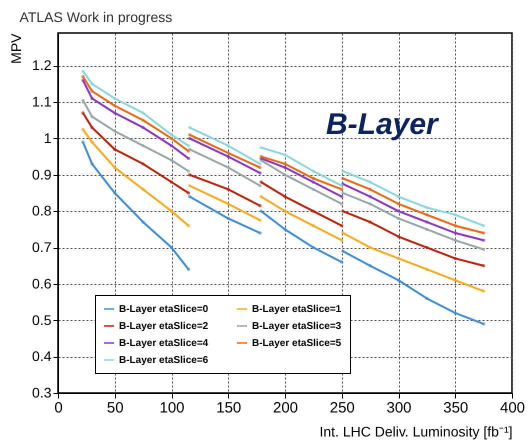 The width and height of the screenshot is (530, 447). What do you see at coordinates (42, 210) in the screenshot?
I see `y-tick-label: 0.8` at bounding box center [42, 210].